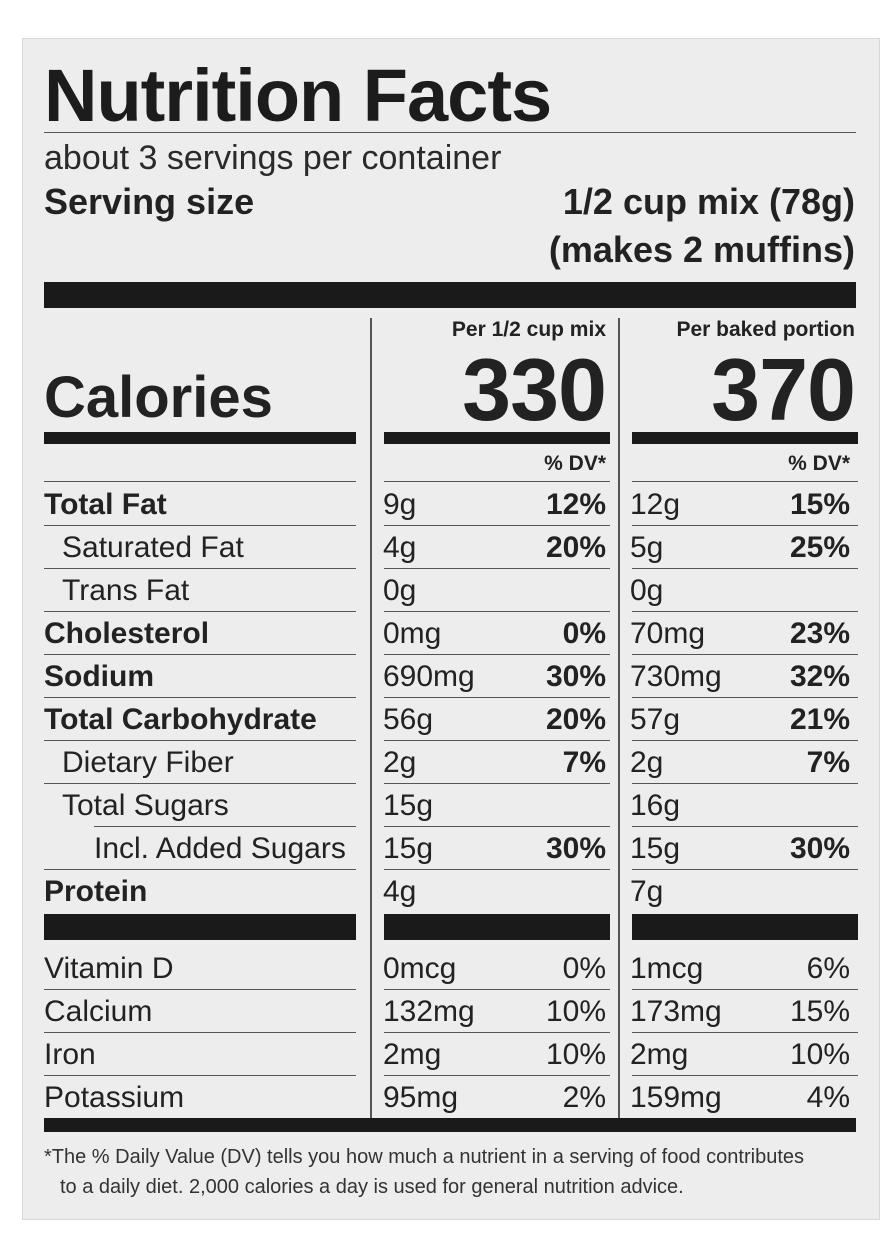 This screenshot has width=890, height=1243. Describe the element at coordinates (429, 1011) in the screenshot. I see `nutrient-amount-col1: 132mg` at that location.